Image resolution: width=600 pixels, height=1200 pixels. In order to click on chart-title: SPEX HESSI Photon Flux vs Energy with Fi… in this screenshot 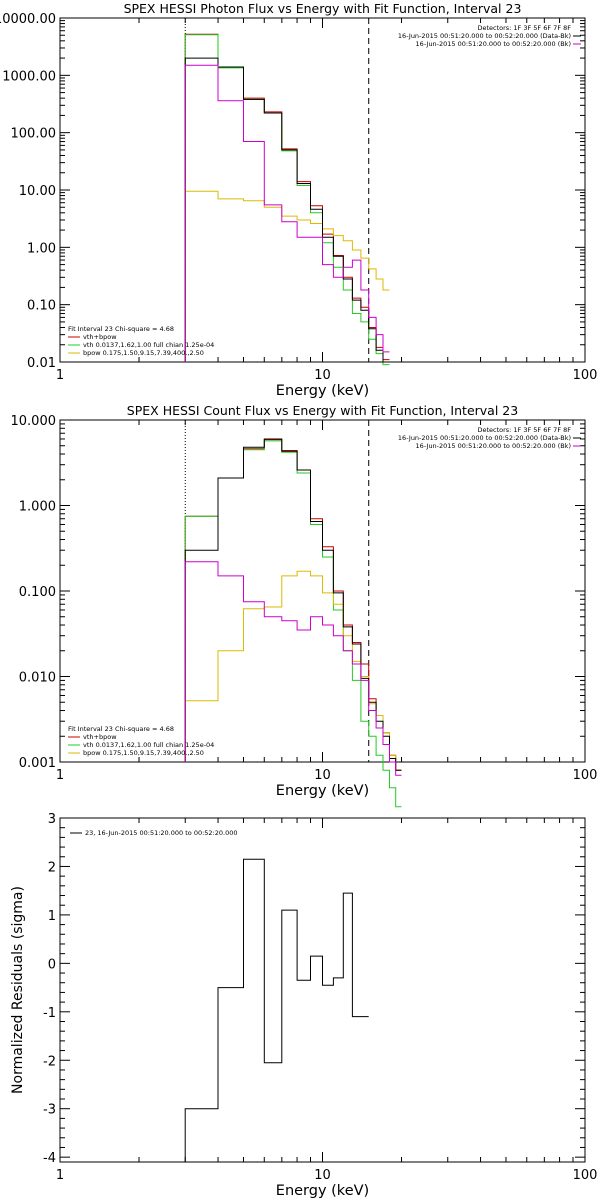, I will do `click(323, 8)`.